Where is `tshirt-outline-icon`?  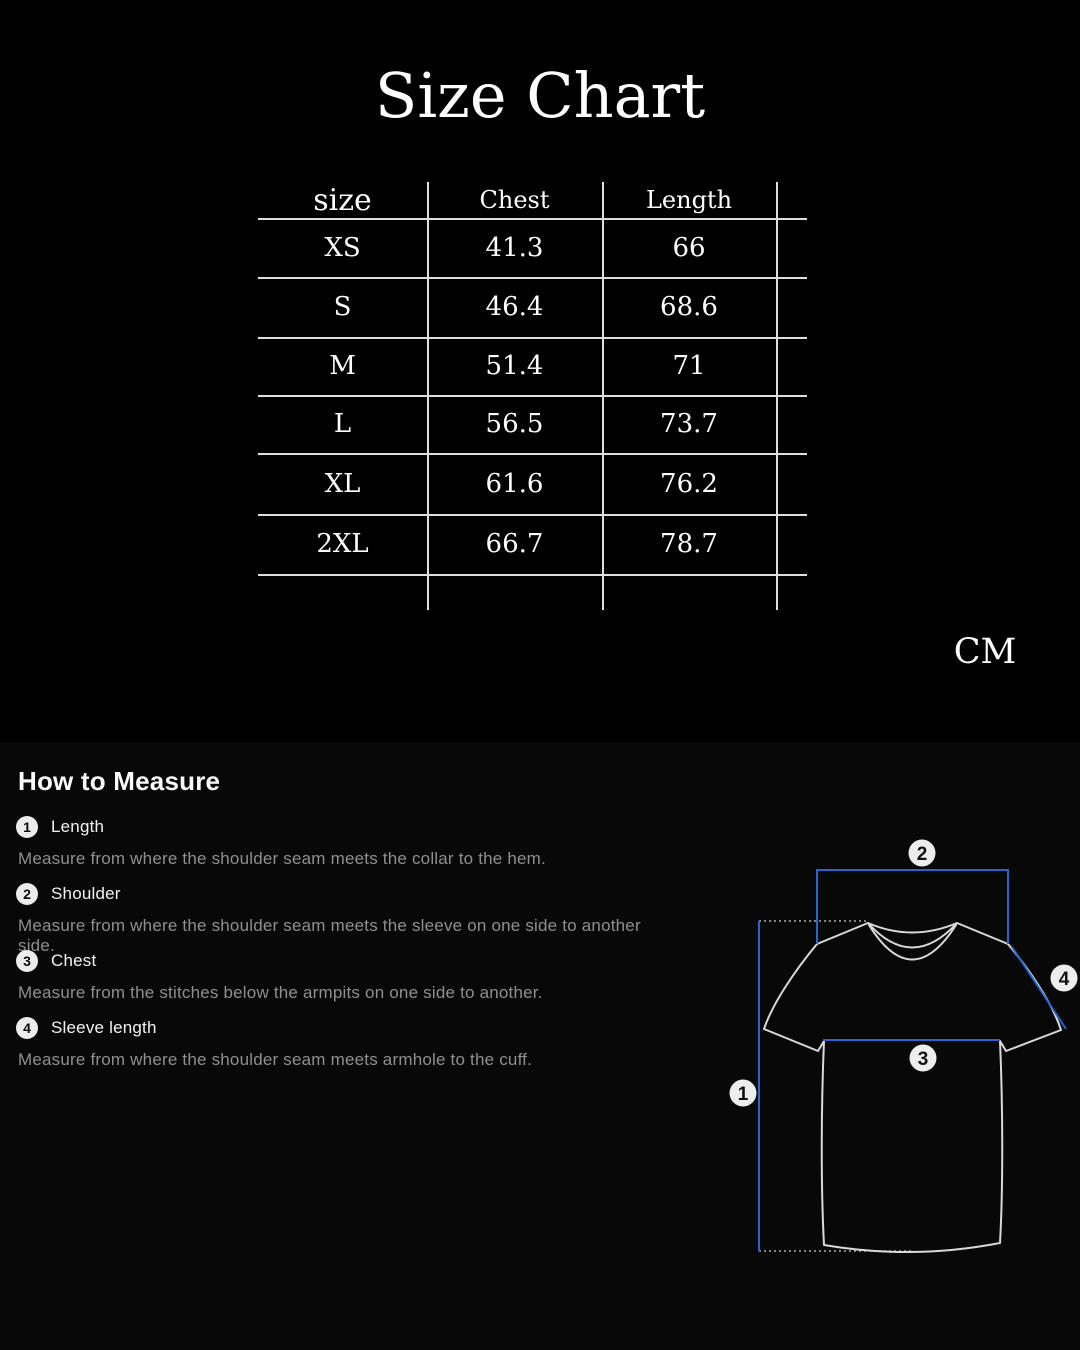 tshirt-outline-icon is located at coordinates (912, 1087).